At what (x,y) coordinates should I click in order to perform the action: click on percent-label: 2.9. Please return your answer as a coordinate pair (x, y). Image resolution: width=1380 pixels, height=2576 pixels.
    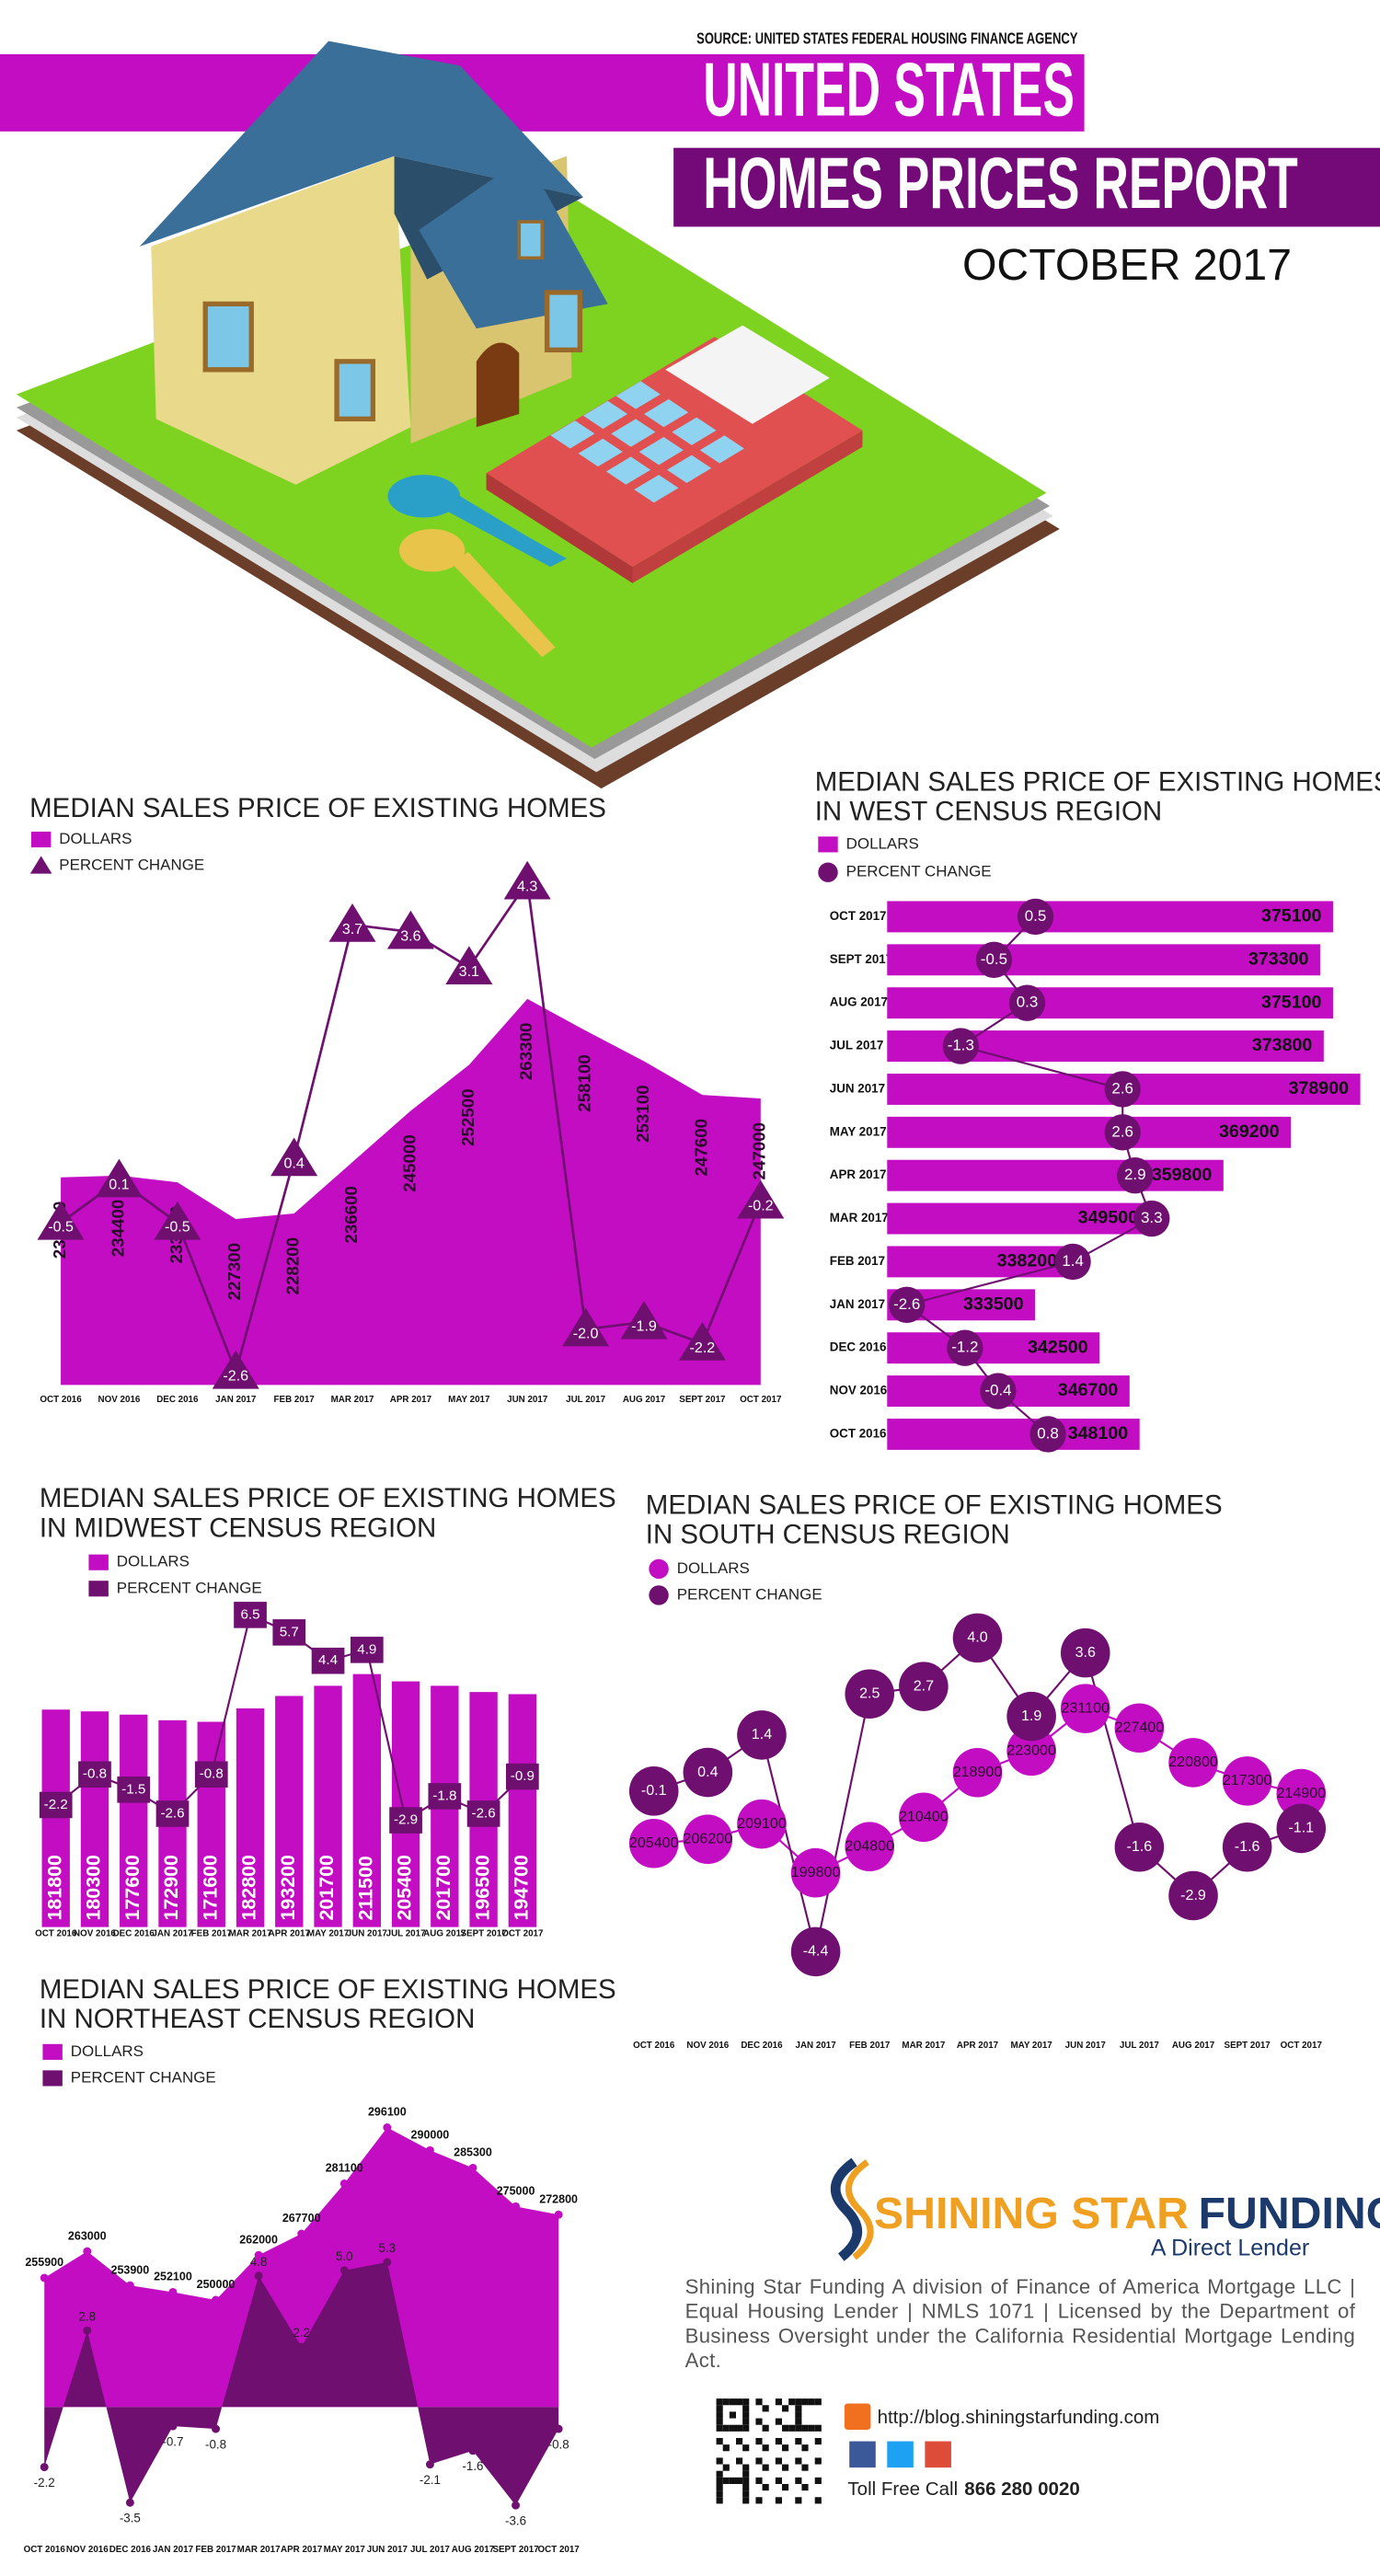
    Looking at the image, I should click on (1135, 1174).